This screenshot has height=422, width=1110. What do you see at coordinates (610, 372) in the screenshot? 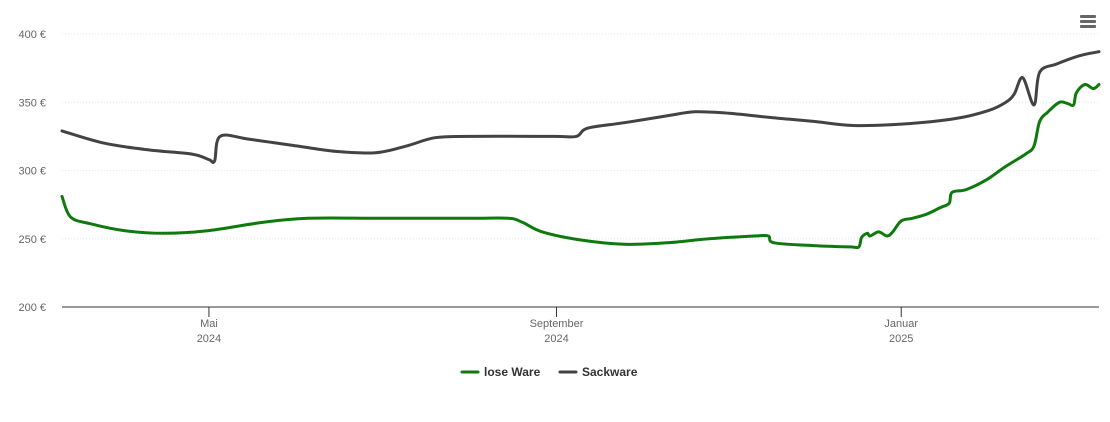
I see `legend-label-sackware: Sackware` at bounding box center [610, 372].